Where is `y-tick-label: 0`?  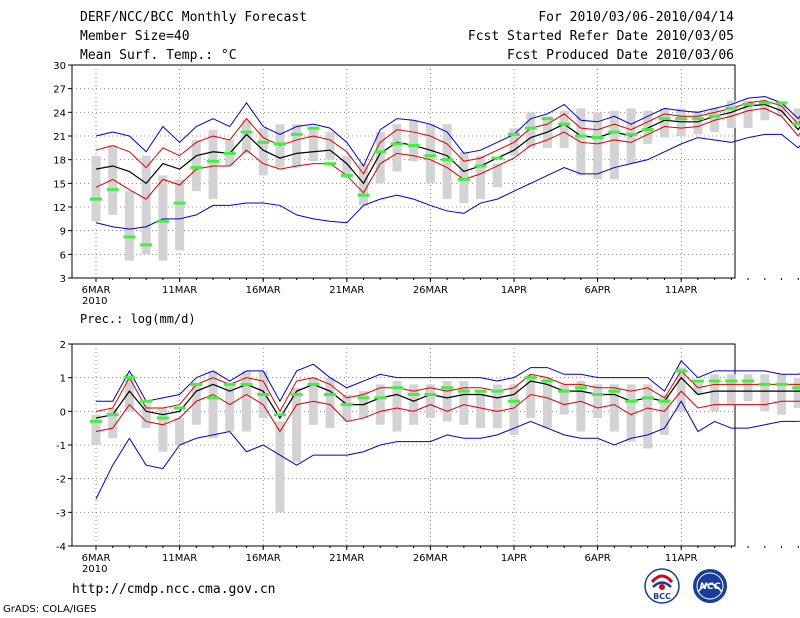
y-tick-label: 0 is located at coordinates (63, 412).